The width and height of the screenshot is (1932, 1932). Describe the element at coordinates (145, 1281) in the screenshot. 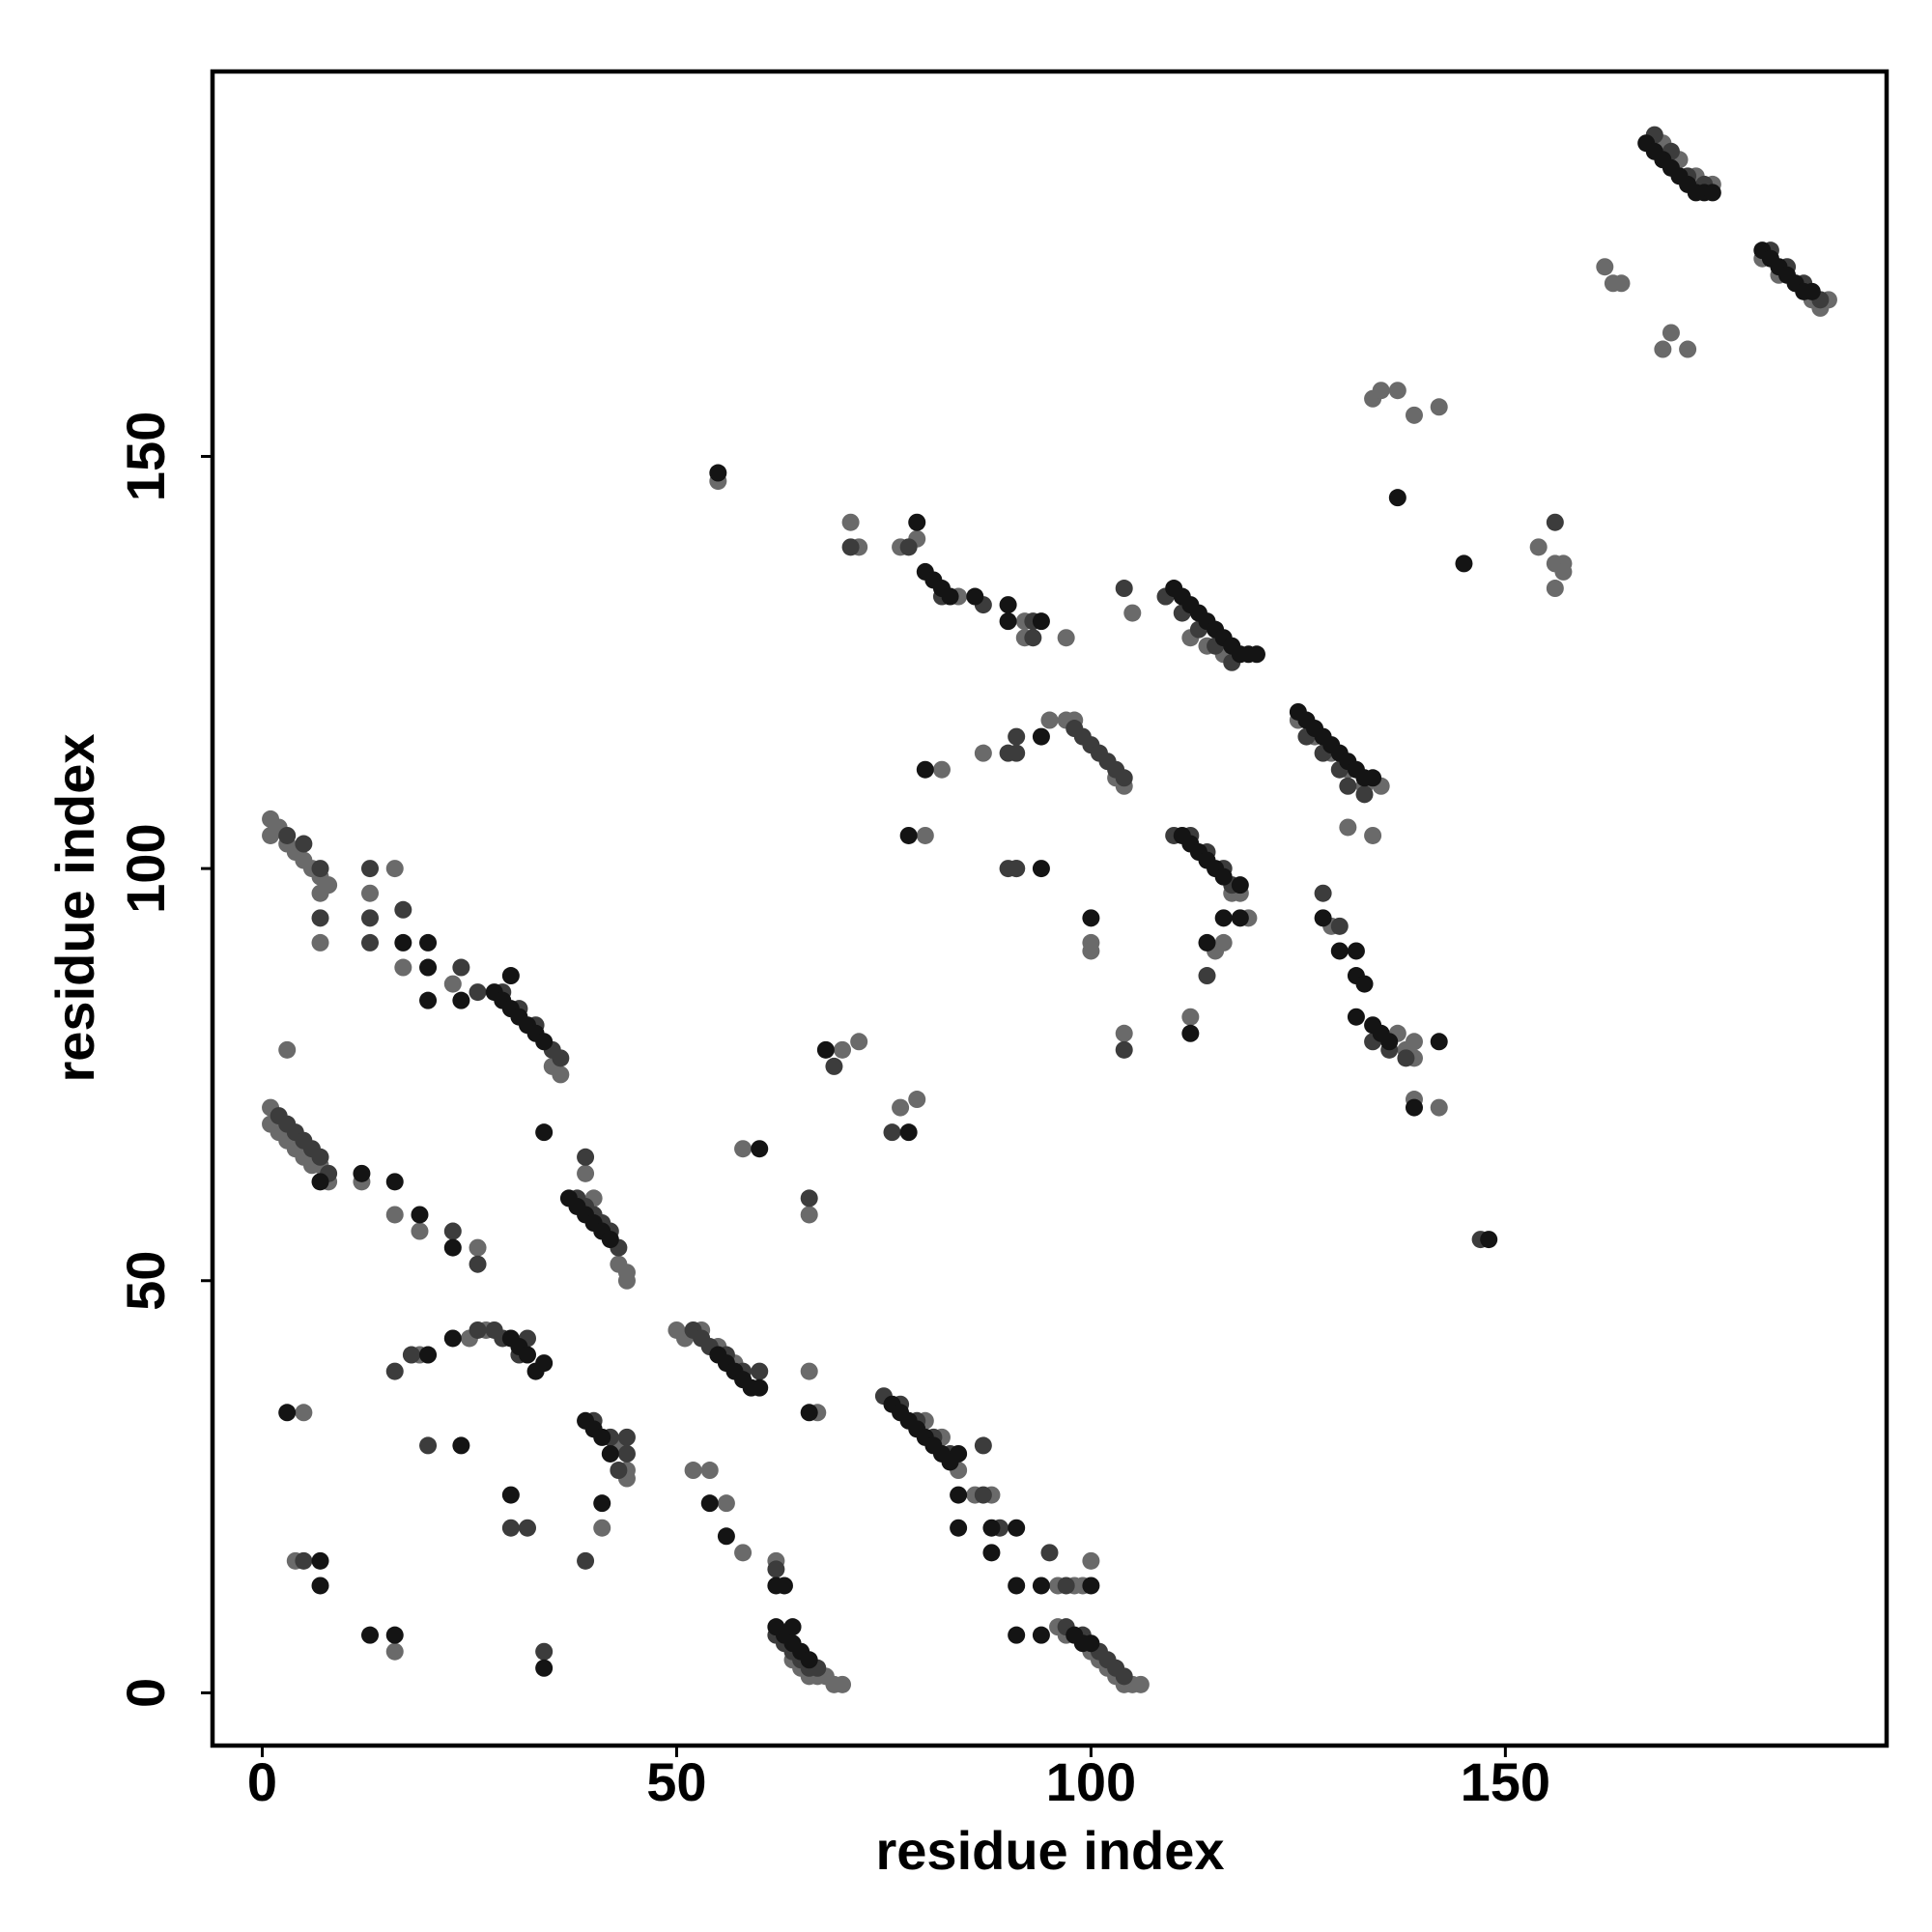

I see `y-tick-label: 50` at that location.